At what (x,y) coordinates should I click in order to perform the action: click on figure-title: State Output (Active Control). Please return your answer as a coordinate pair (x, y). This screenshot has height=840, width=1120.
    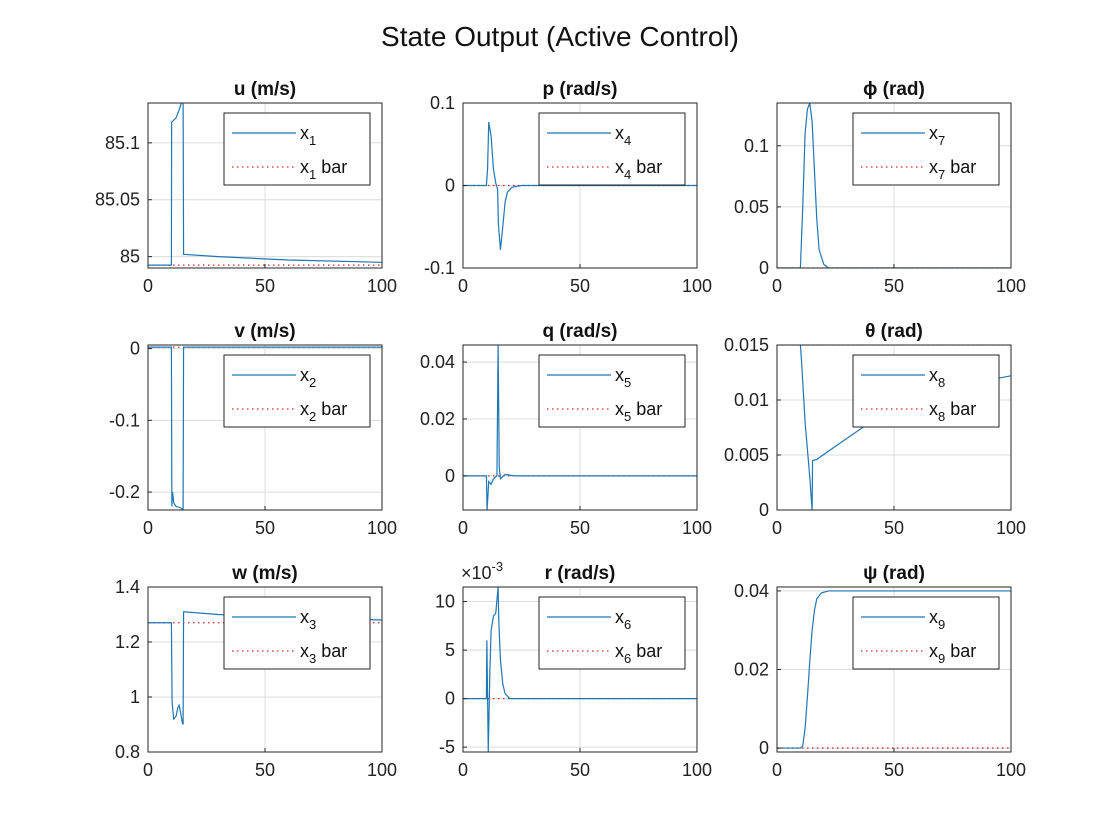
    Looking at the image, I should click on (560, 36).